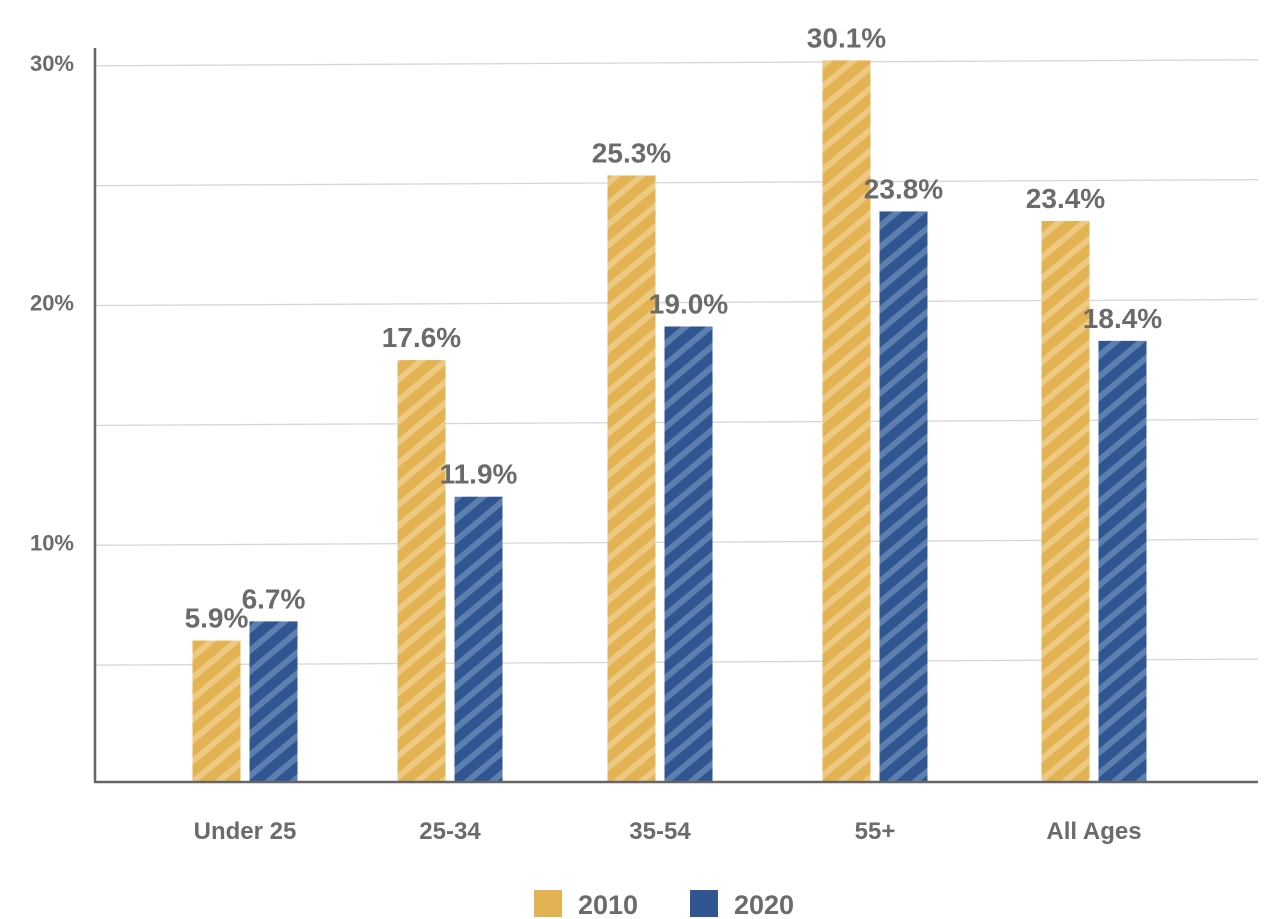 The height and width of the screenshot is (919, 1268). I want to click on data-label: 30.1%, so click(846, 37).